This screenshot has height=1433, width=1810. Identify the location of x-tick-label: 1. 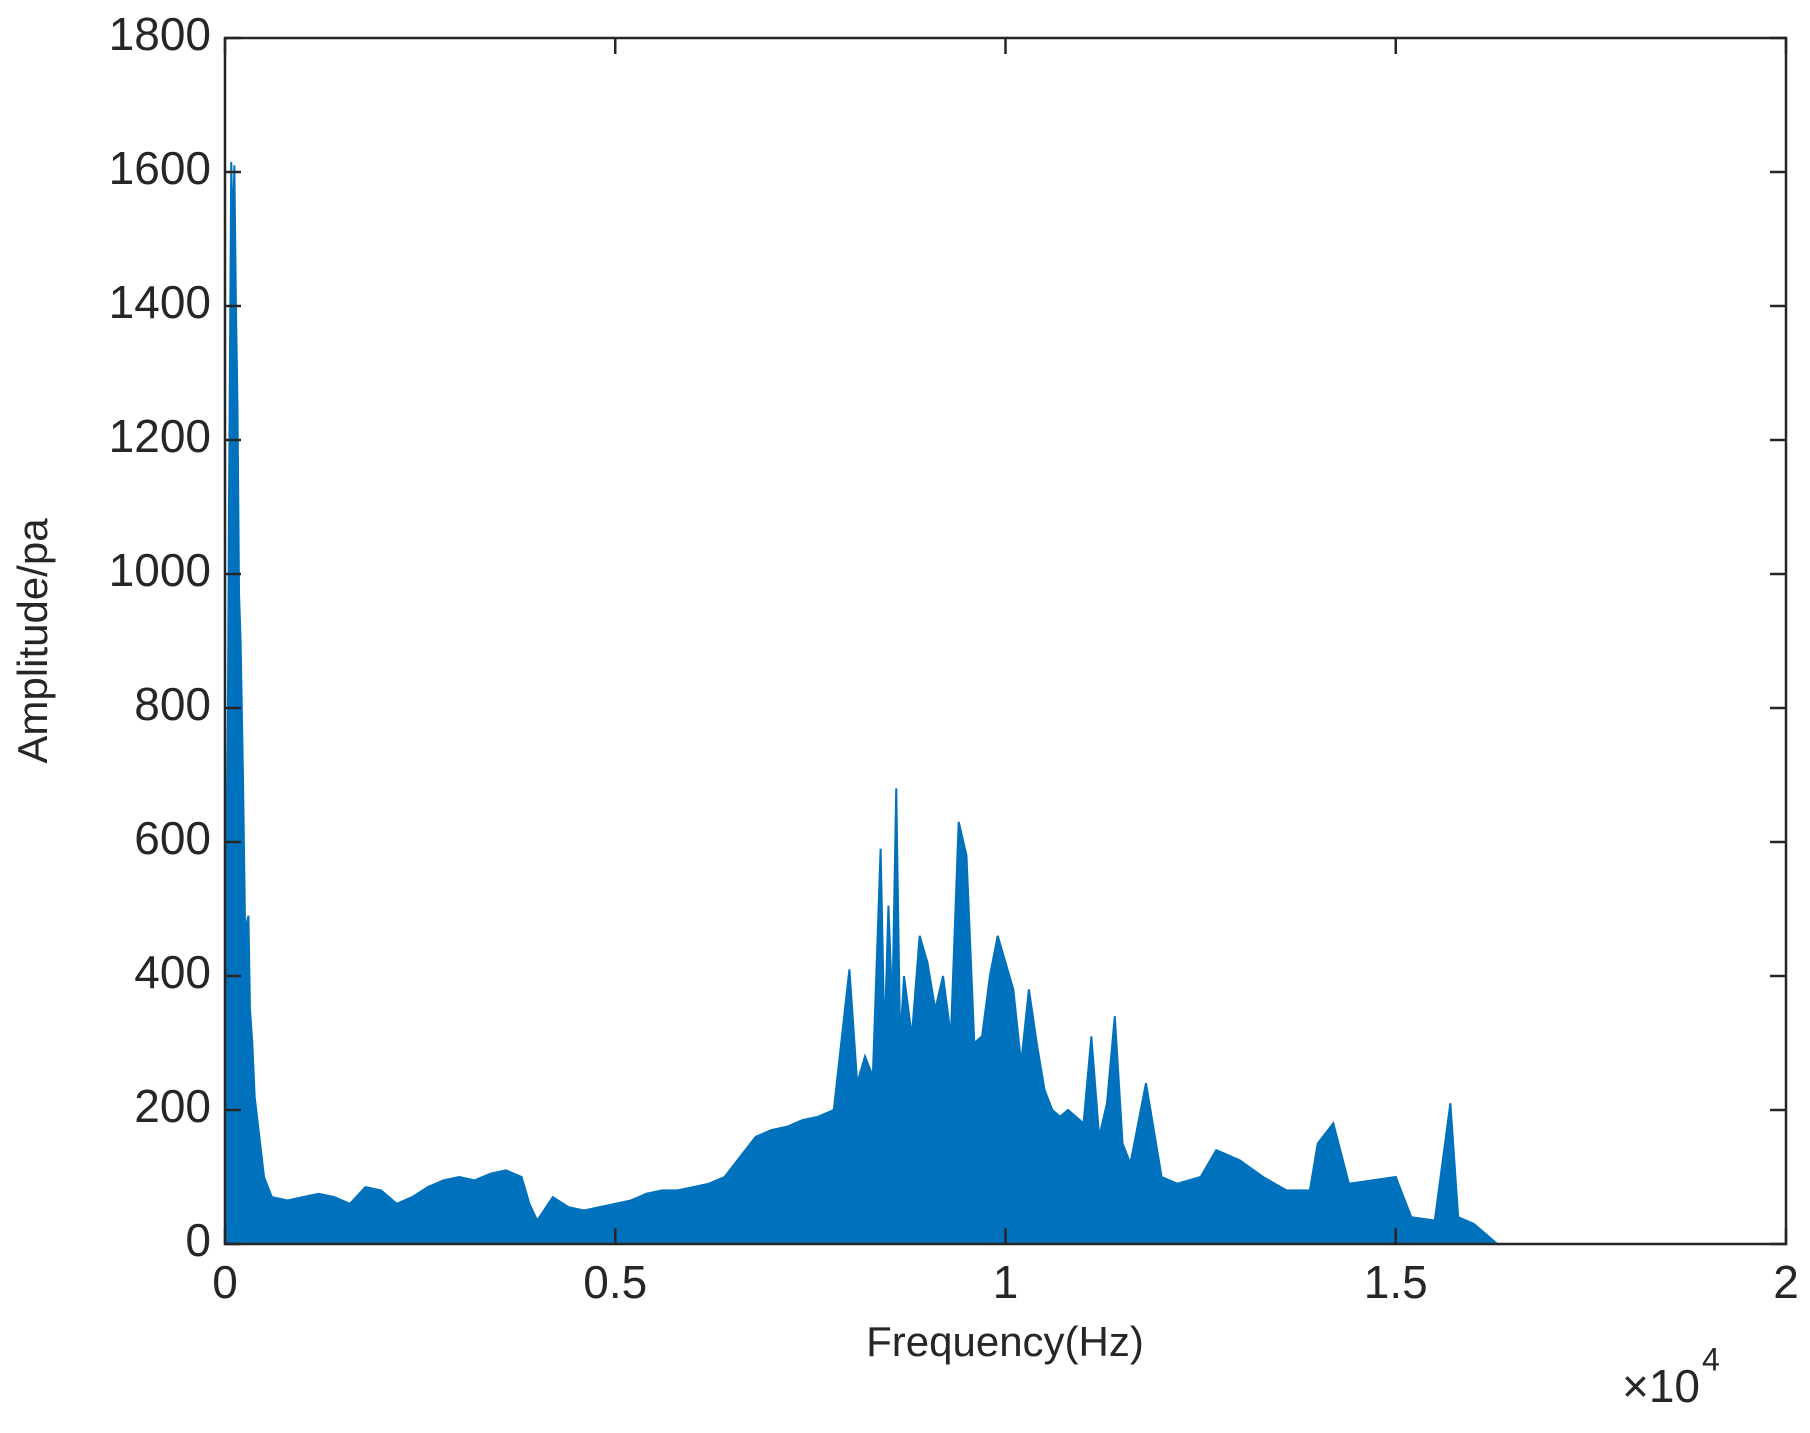
(1006, 1282).